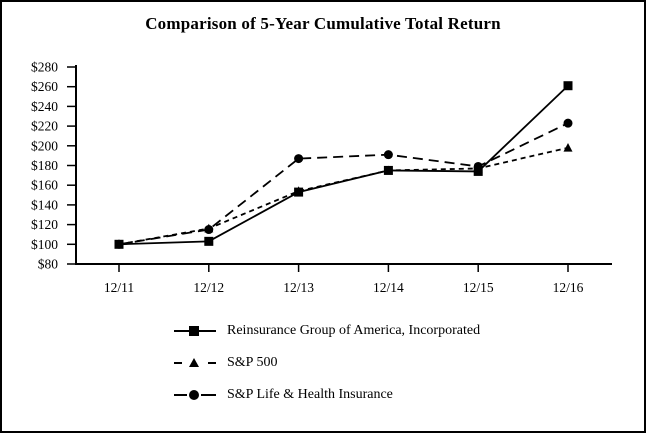 The width and height of the screenshot is (646, 433). I want to click on square-solid-line-marker-icon, so click(195, 331).